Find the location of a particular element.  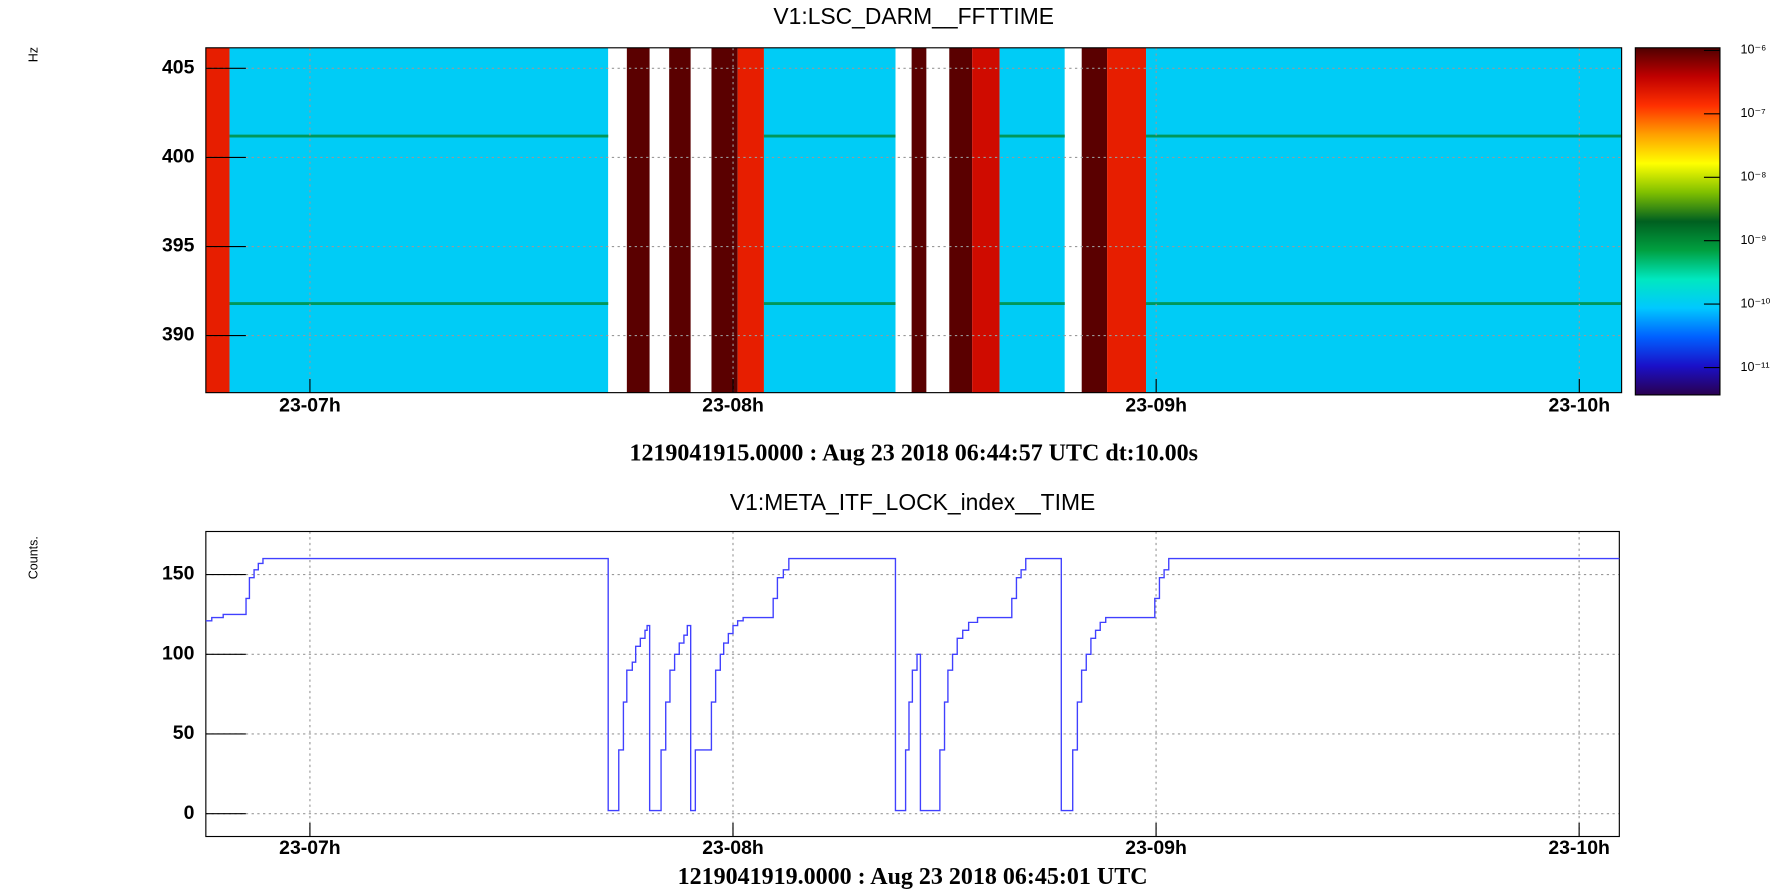

colorbar-tick-label: 10⁻¹¹ is located at coordinates (1755, 367).